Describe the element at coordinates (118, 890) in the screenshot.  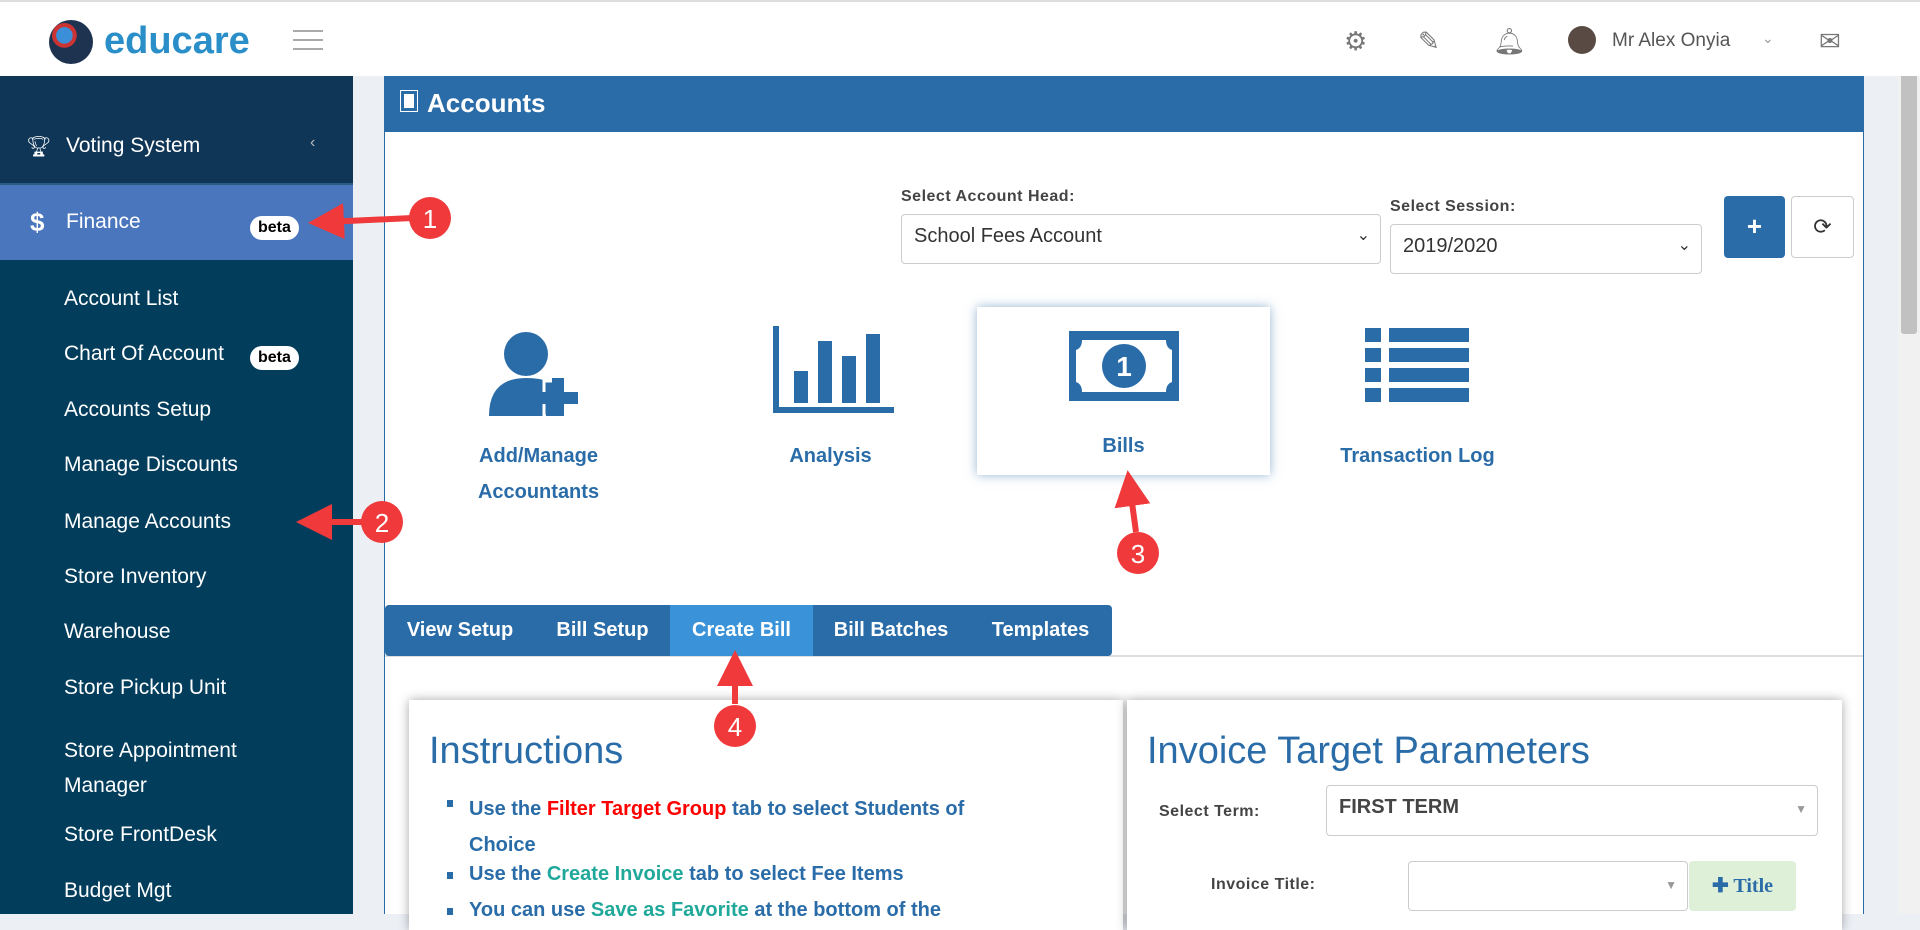
I see `sidebar-item-budget-mgt: Budget Mgt` at that location.